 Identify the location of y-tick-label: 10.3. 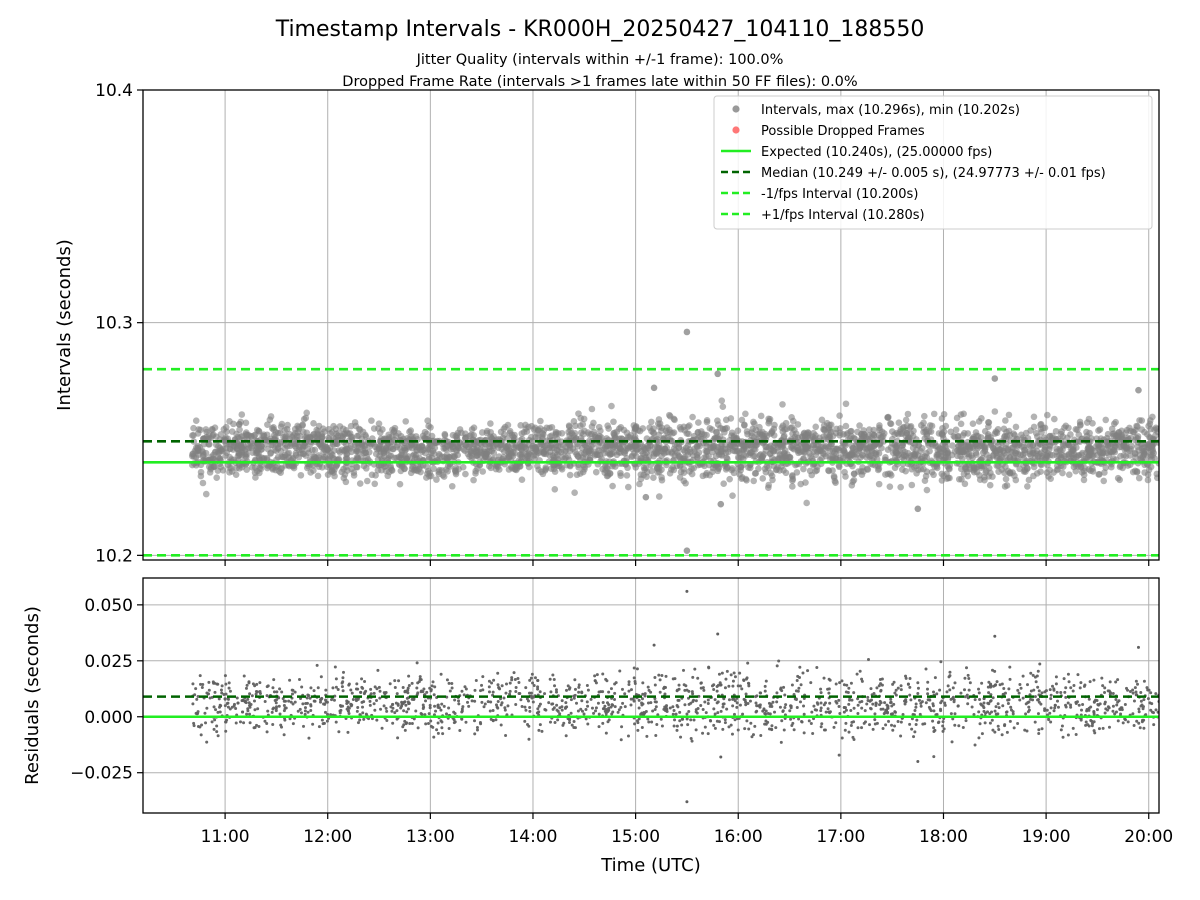
(114, 324).